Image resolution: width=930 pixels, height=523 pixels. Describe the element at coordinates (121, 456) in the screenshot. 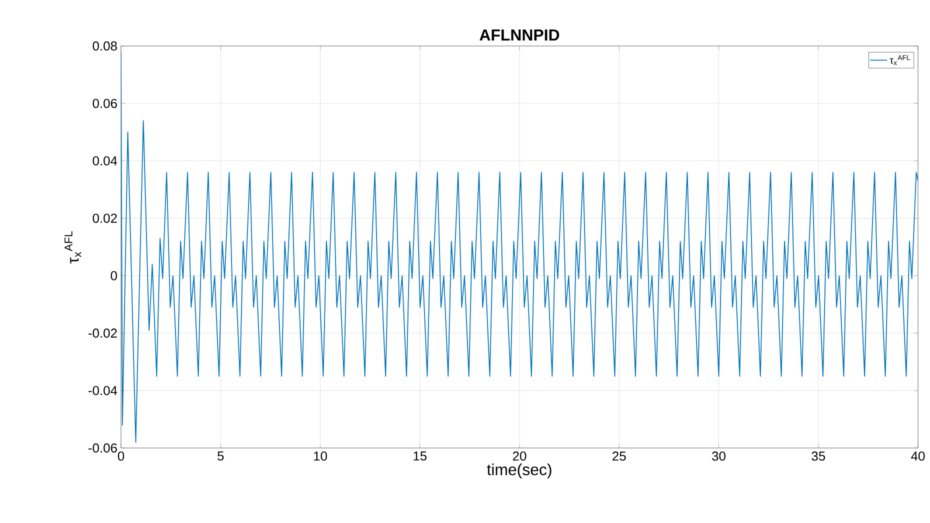

I see `x-tick-label: 0` at that location.